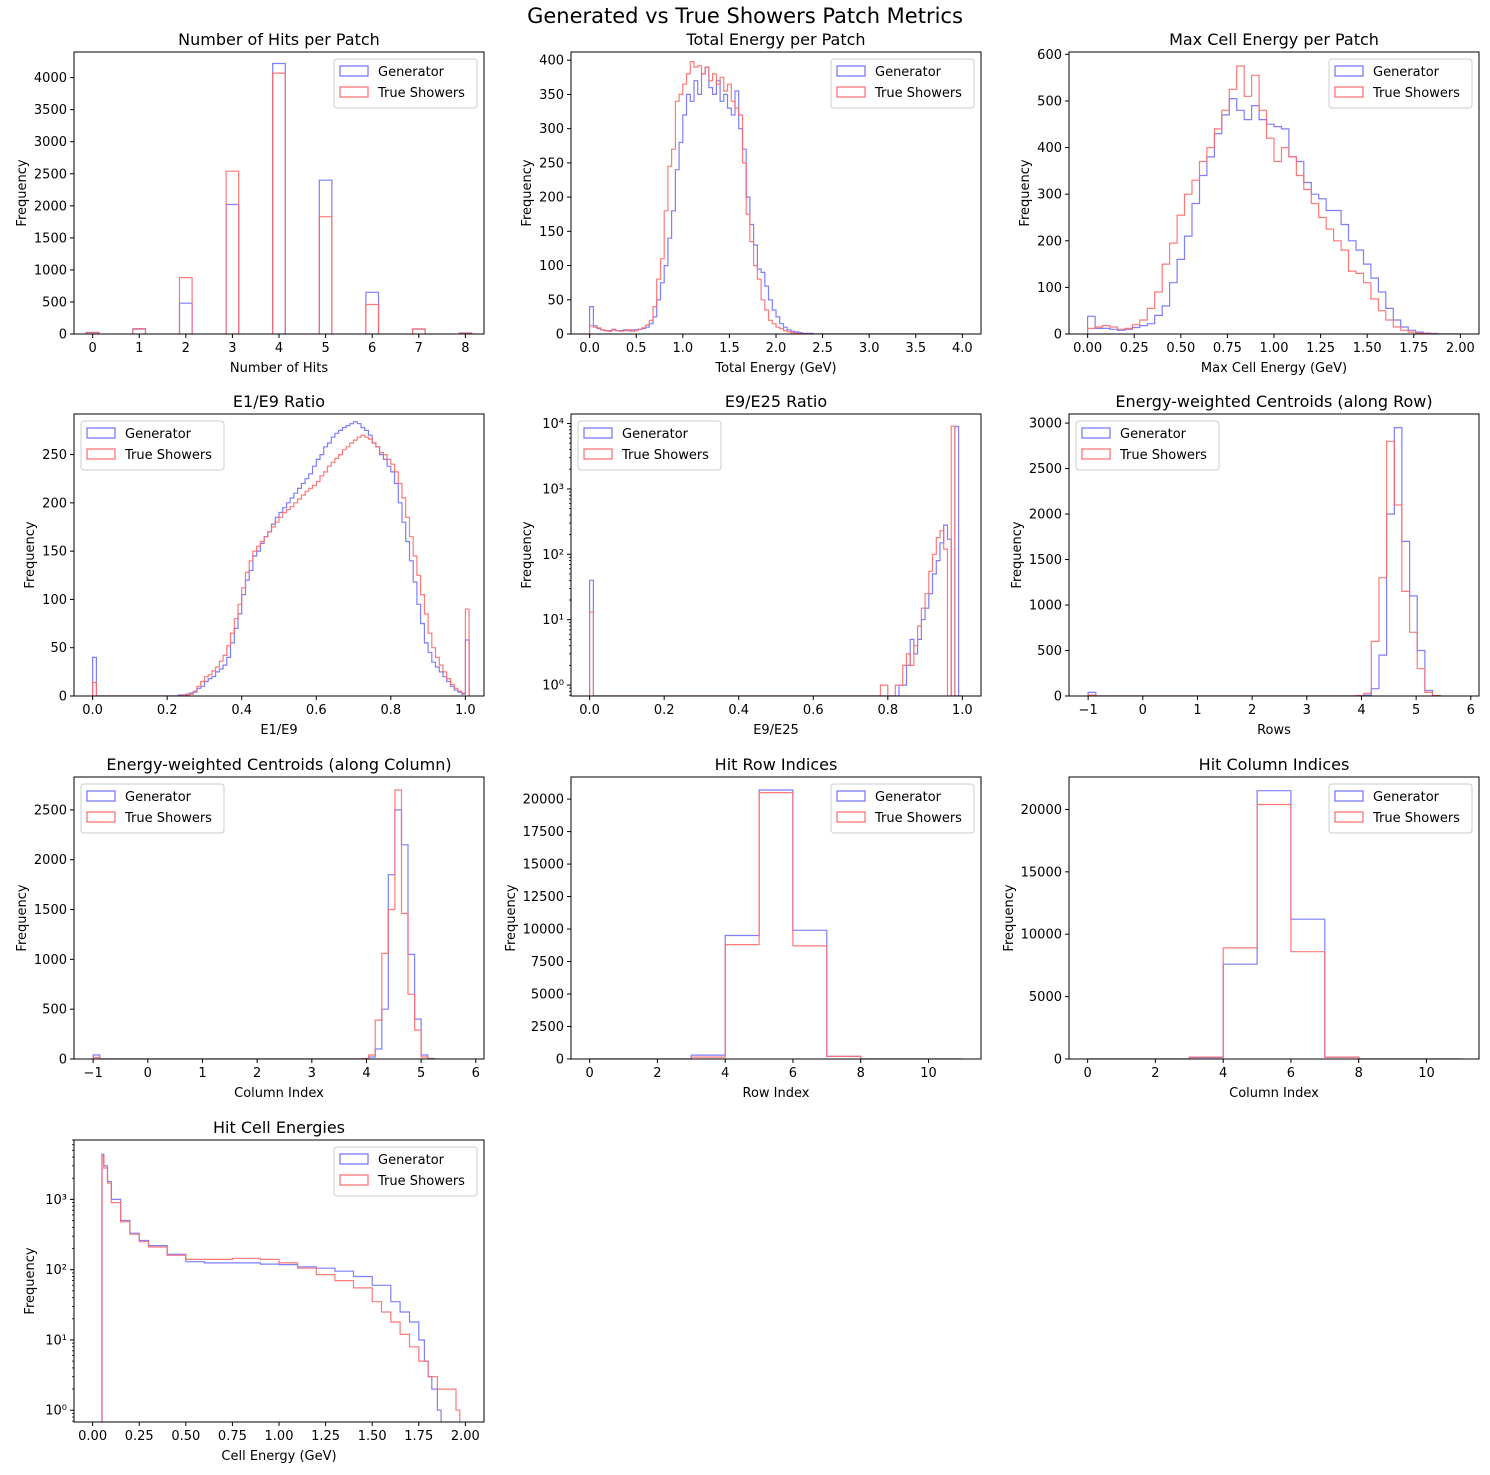 The height and width of the screenshot is (1475, 1490). What do you see at coordinates (636, 348) in the screenshot?
I see `x-tick-label: 0.5` at bounding box center [636, 348].